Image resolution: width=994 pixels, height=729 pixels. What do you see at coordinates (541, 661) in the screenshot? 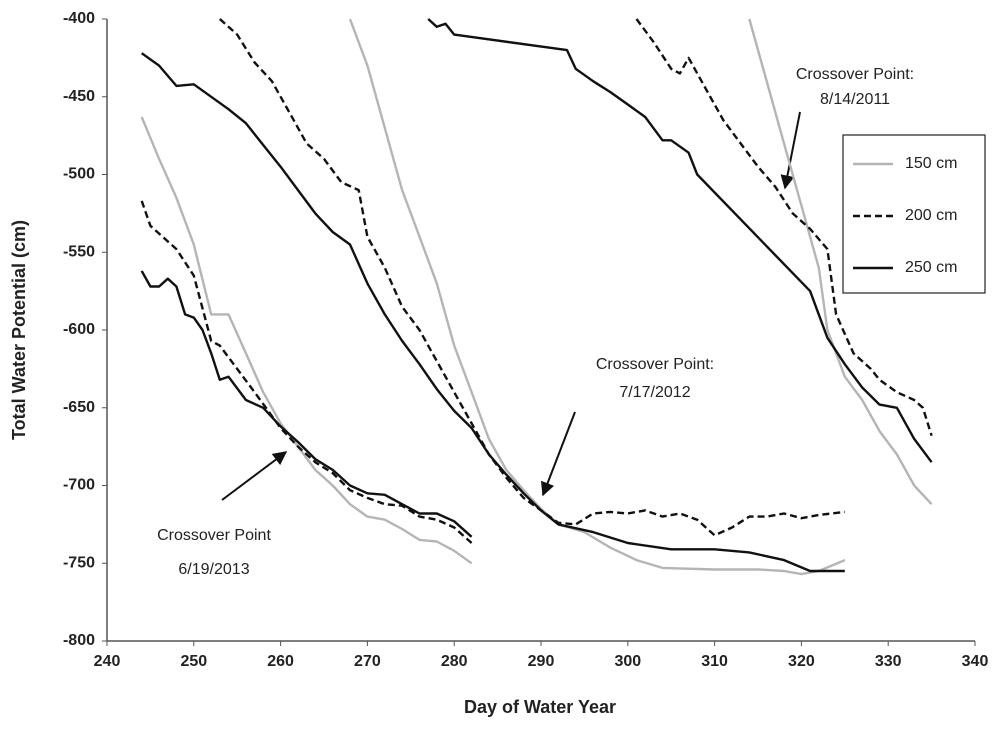
I see `x-tick-label: 290` at bounding box center [541, 661].